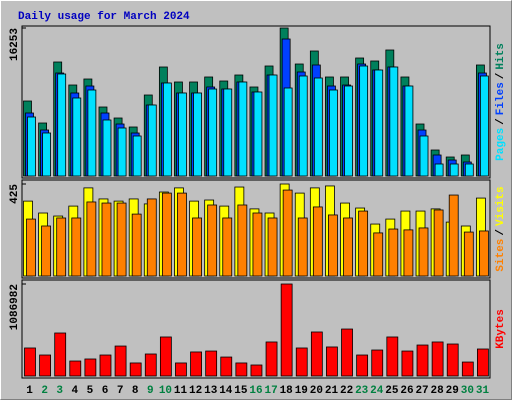 This screenshot has height=400, width=512. I want to click on x-tick-label: 23, so click(362, 391).